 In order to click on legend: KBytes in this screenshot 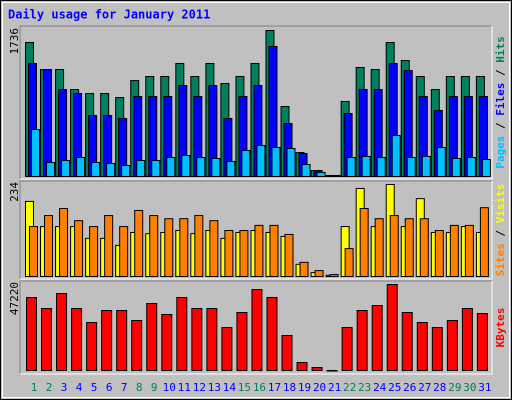, I will do `click(500, 328)`.